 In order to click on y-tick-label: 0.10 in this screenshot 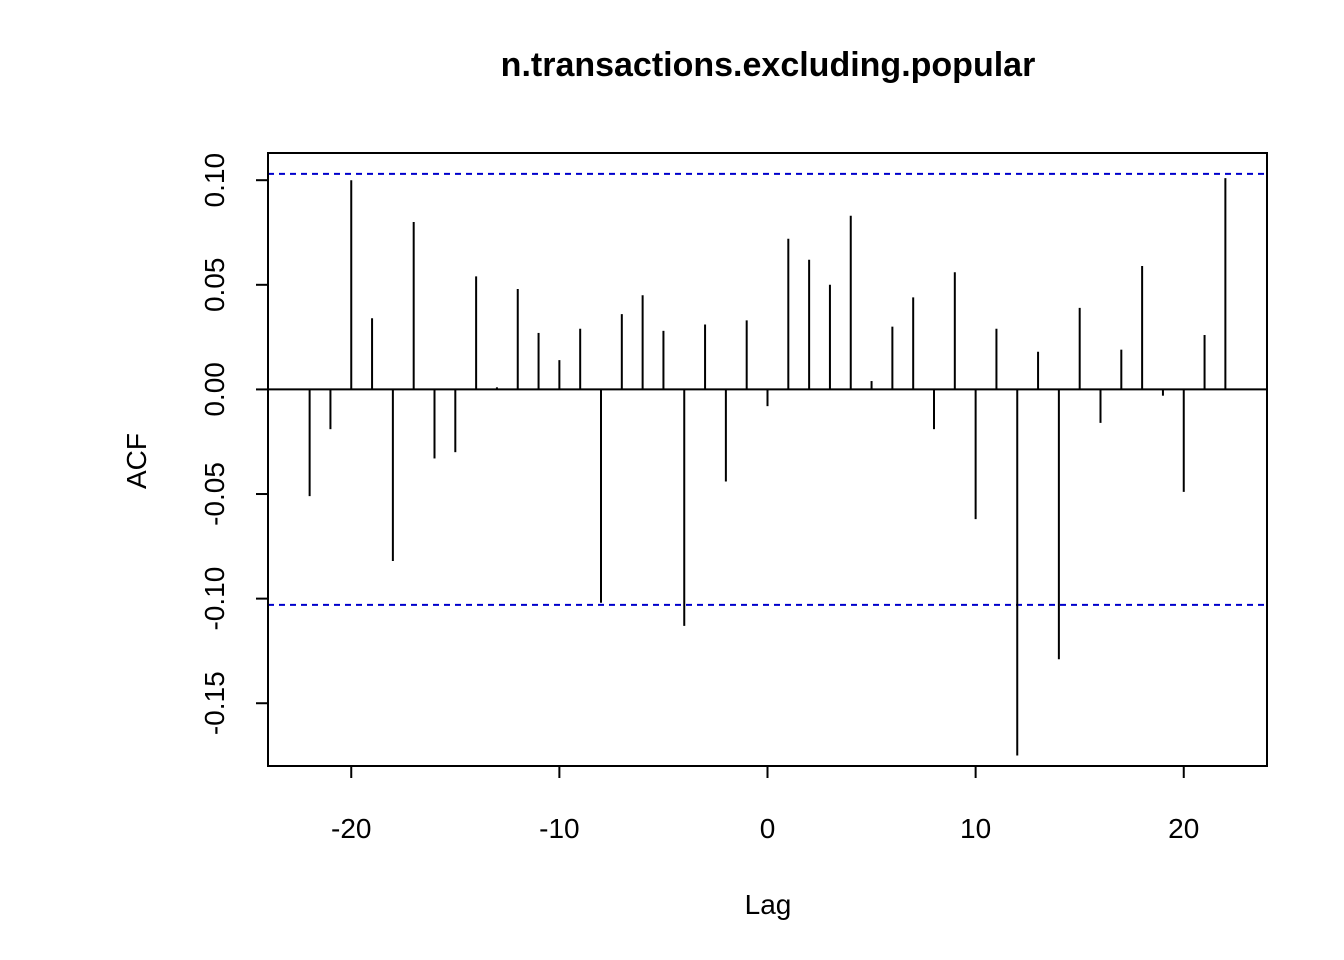, I will do `click(214, 180)`.